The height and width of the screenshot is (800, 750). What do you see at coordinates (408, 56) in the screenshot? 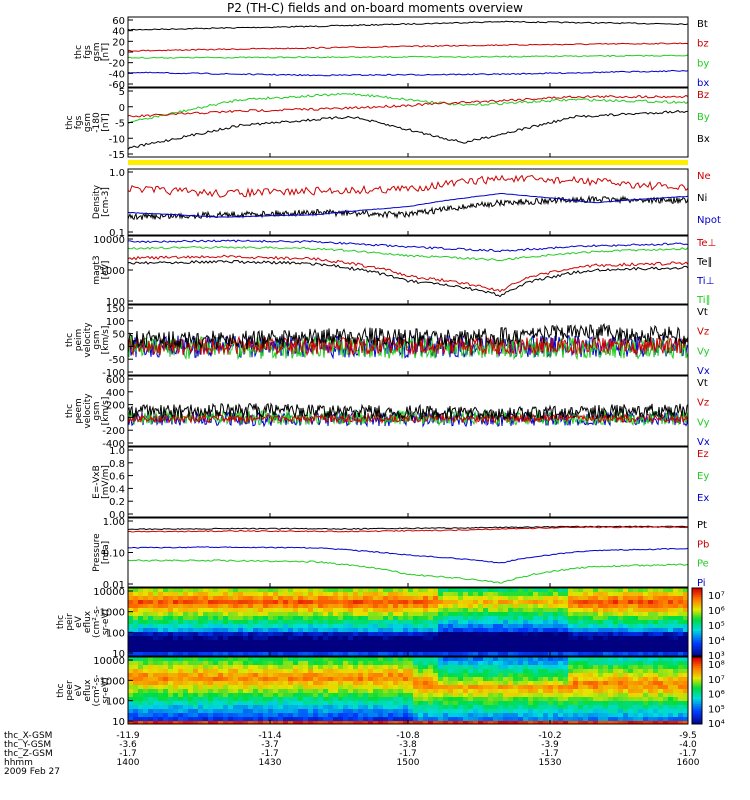
I see `series-by-line` at bounding box center [408, 56].